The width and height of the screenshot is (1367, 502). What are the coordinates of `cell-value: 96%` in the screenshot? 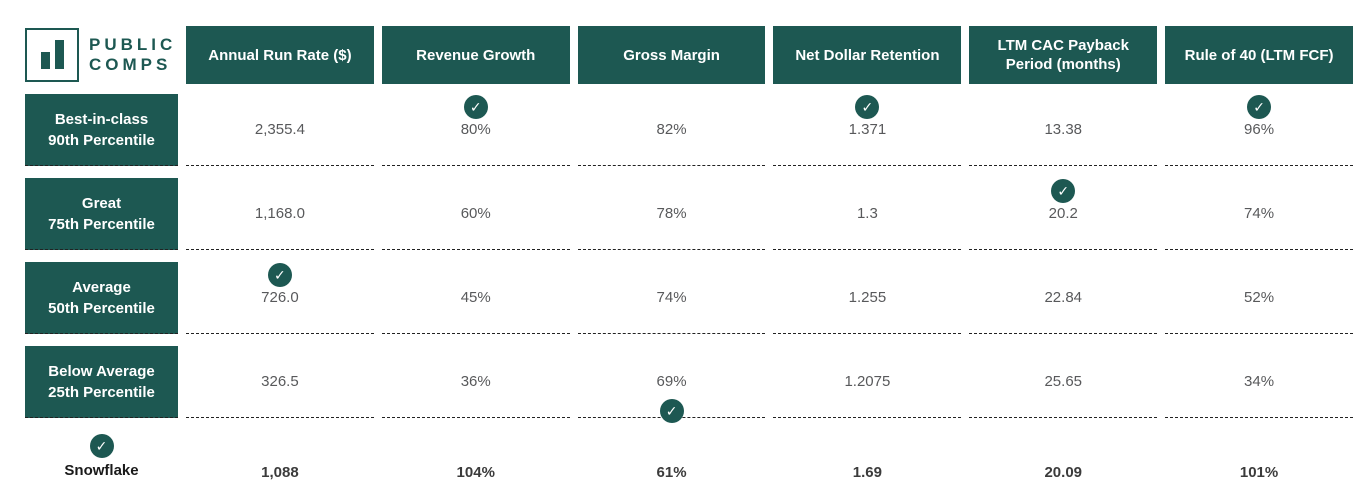 It's located at (1259, 129).